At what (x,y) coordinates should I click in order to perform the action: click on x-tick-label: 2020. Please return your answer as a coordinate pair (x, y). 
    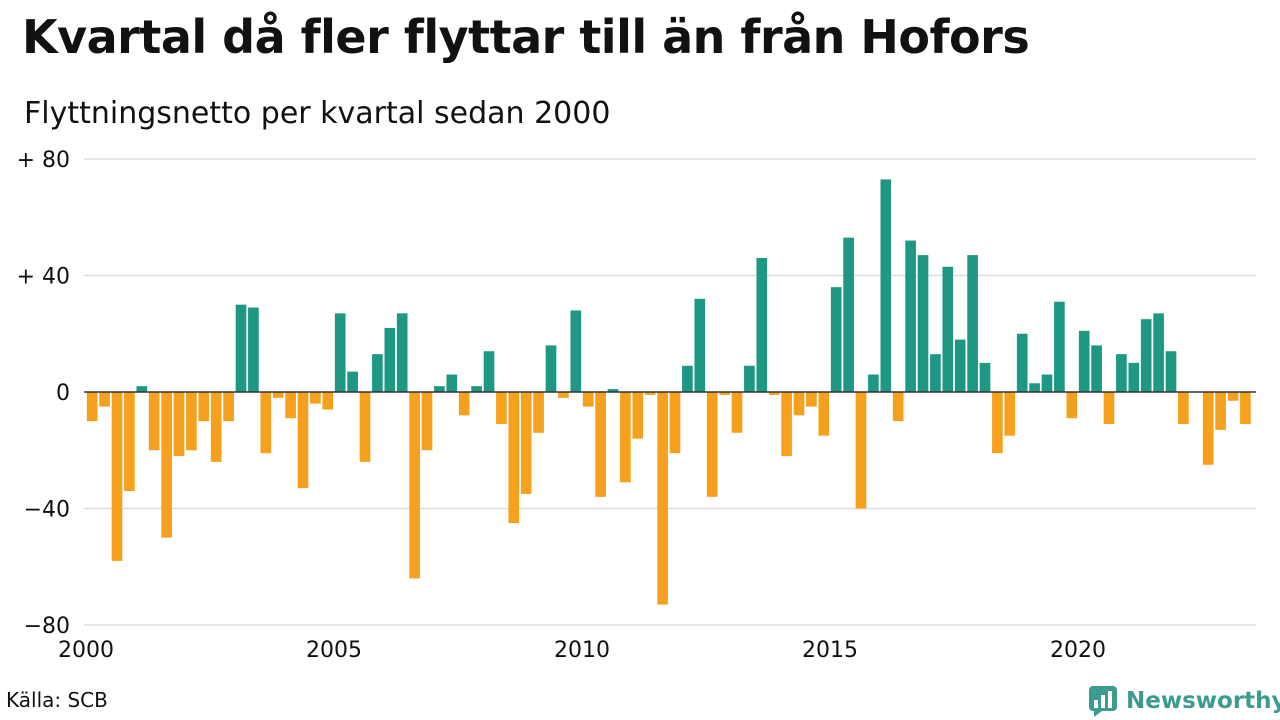
    Looking at the image, I should click on (1078, 650).